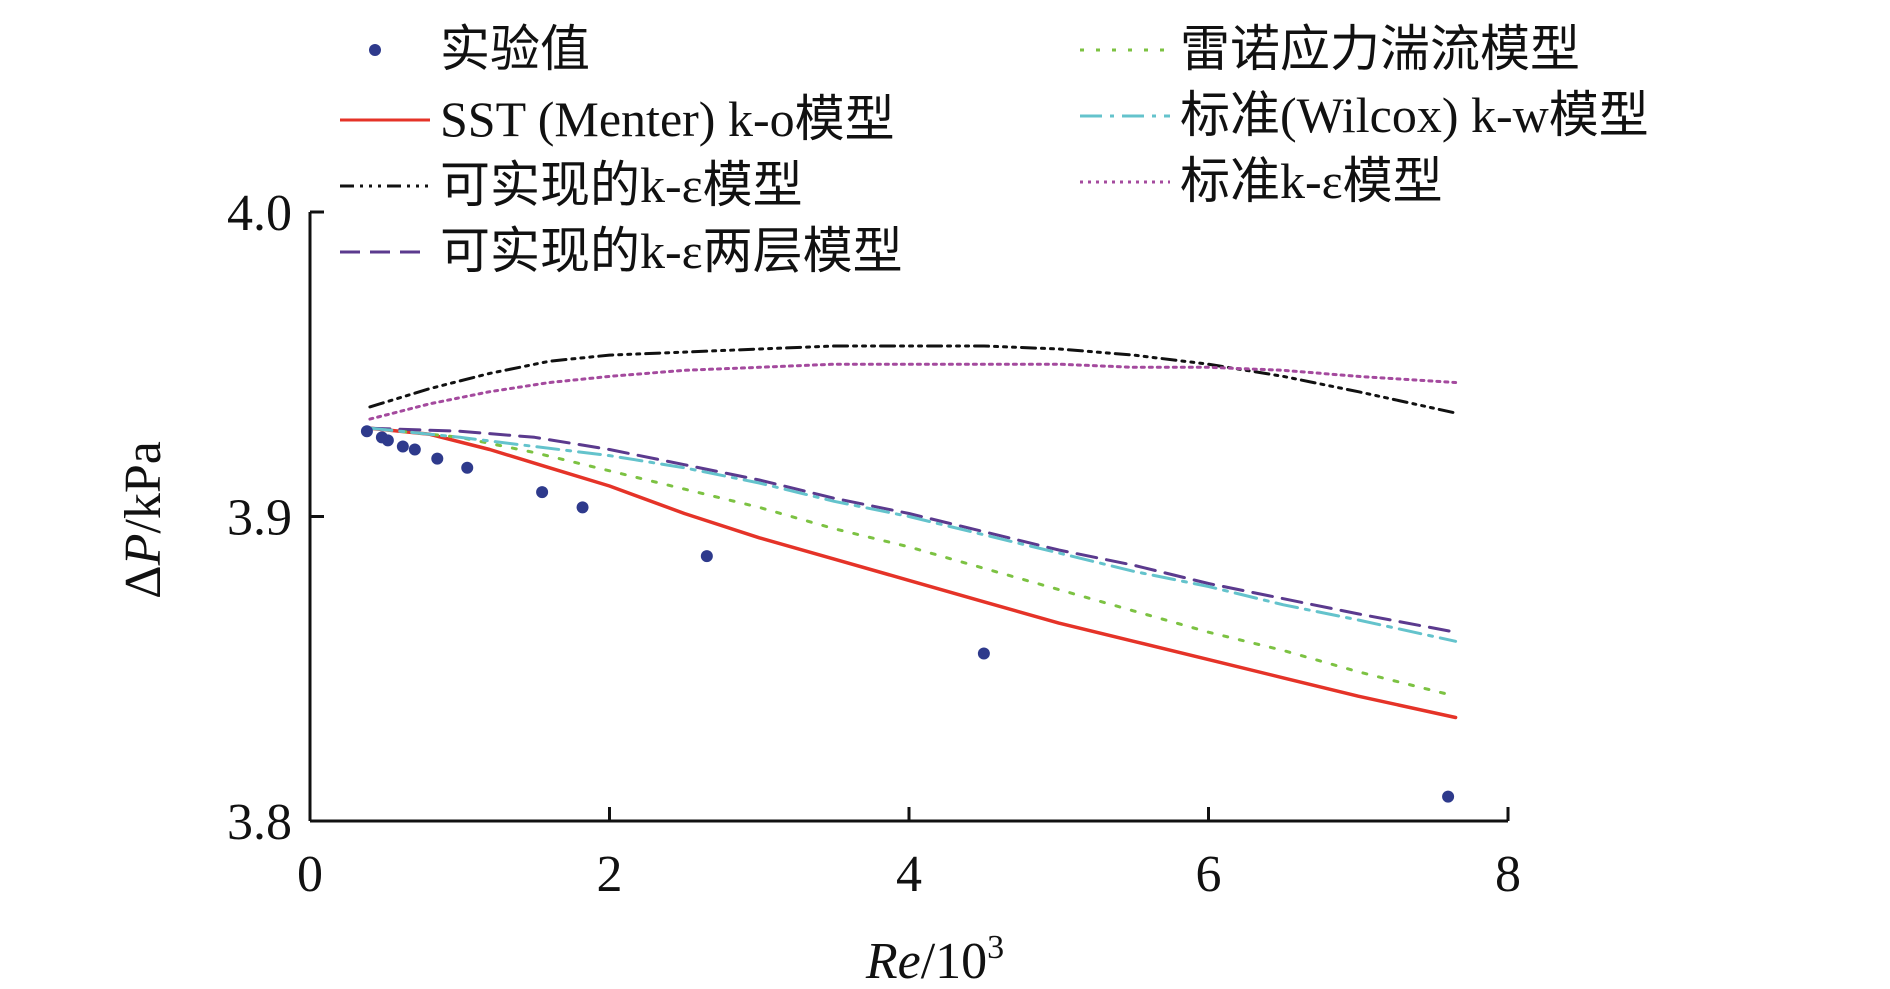 The image size is (1890, 989). What do you see at coordinates (667, 119) in the screenshot?
I see `legend-label-sst: SST (Menter) k-o模型` at bounding box center [667, 119].